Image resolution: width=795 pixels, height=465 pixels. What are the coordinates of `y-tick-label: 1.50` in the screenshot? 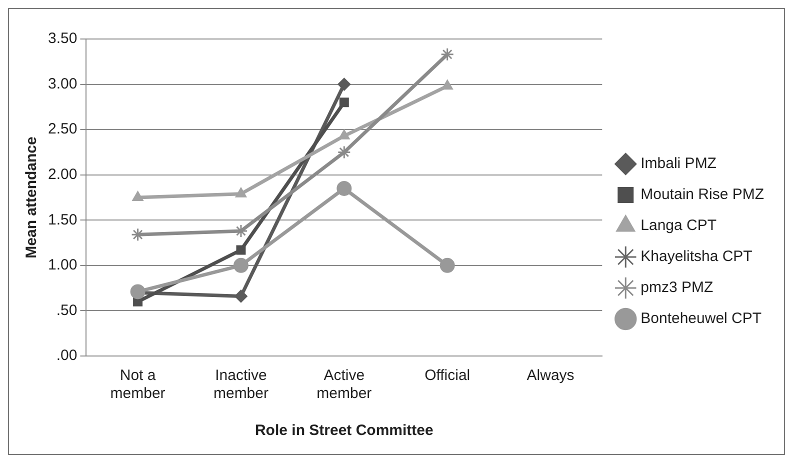 It's located at (63, 219).